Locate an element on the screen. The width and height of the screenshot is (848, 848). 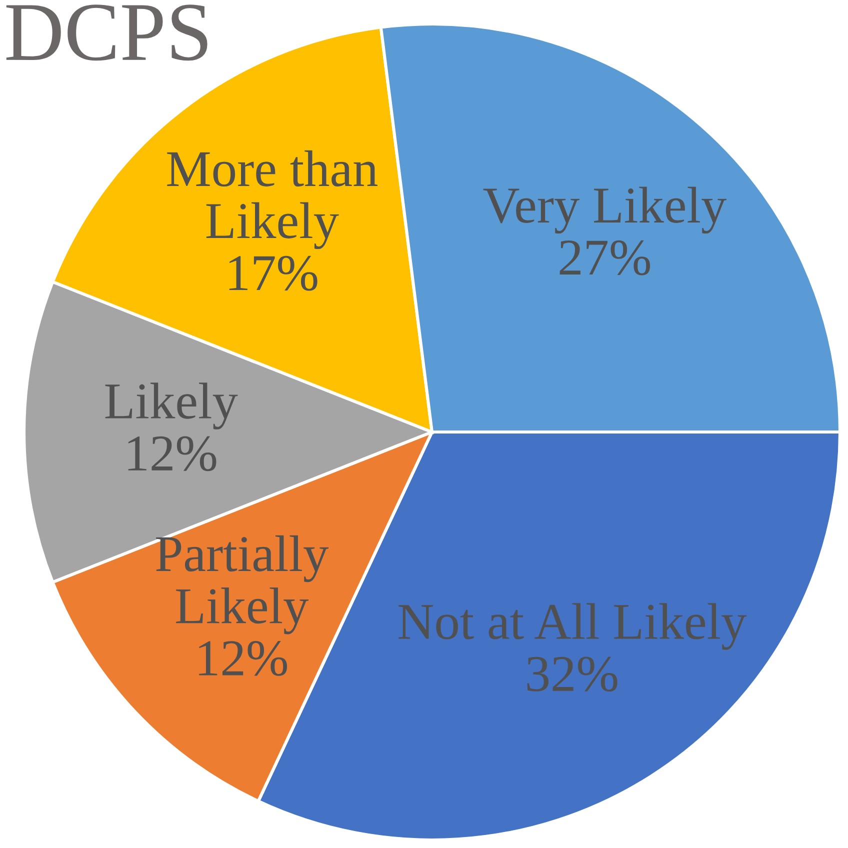
data-label: 17% is located at coordinates (273, 273).